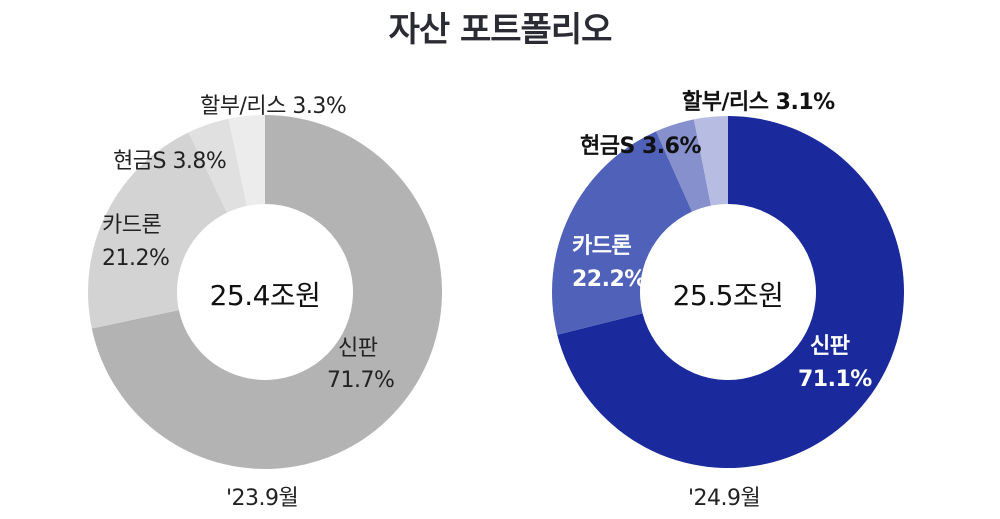 Image resolution: width=1000 pixels, height=519 pixels. I want to click on label-lease-2023: 할부/리스 3.3%, so click(273, 106).